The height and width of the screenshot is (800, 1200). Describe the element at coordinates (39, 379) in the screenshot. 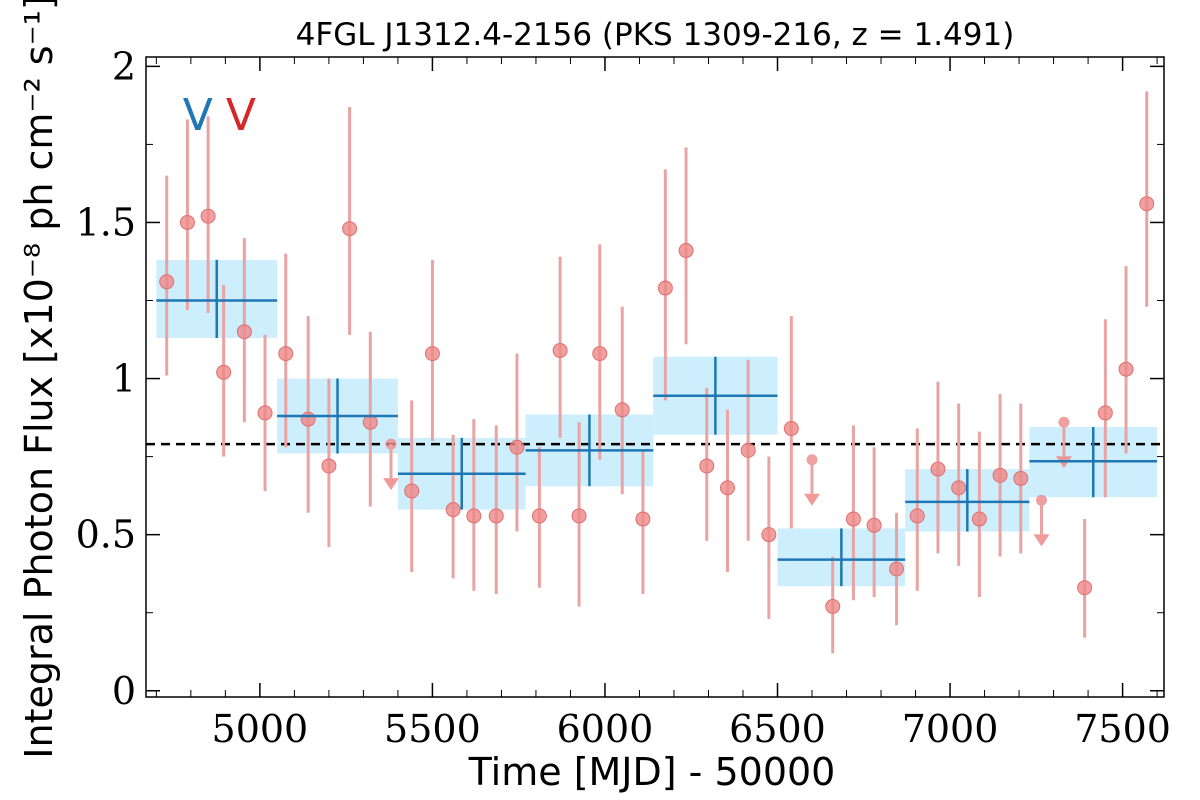

I see `y-axis-label: Integral Photon Flux [x10⁻⁸ ph cm⁻² s⁻¹]` at that location.